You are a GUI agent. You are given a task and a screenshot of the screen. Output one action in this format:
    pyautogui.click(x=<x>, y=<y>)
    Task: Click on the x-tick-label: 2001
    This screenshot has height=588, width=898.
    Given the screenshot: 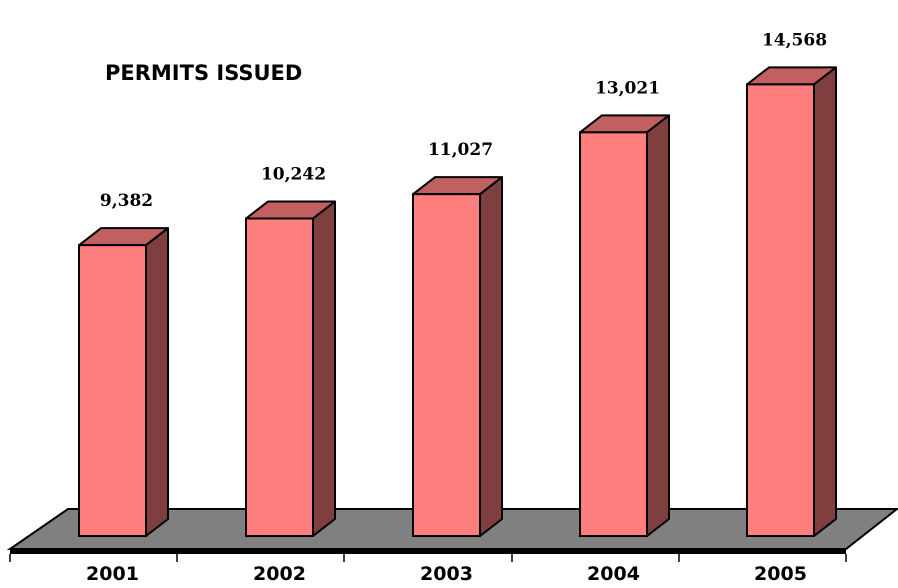 What is the action you would take?
    pyautogui.click(x=112, y=574)
    